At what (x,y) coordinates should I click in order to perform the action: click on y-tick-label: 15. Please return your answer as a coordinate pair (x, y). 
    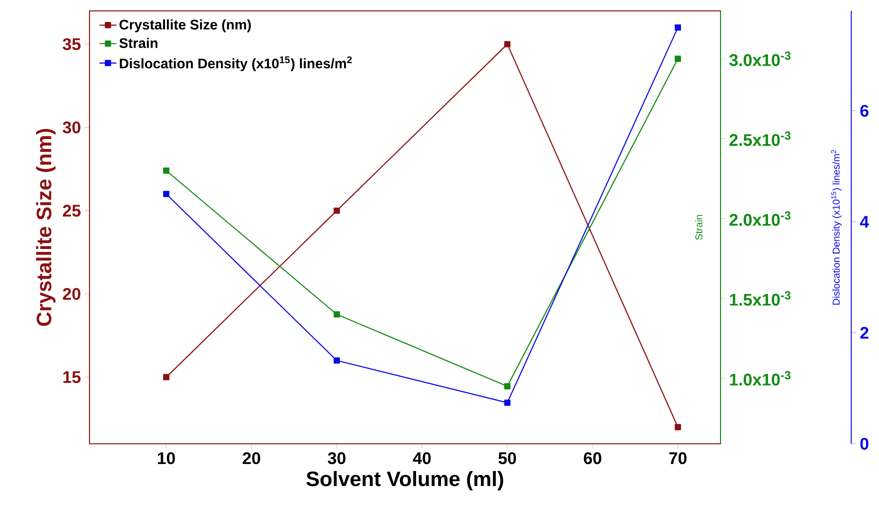
    Looking at the image, I should click on (72, 377).